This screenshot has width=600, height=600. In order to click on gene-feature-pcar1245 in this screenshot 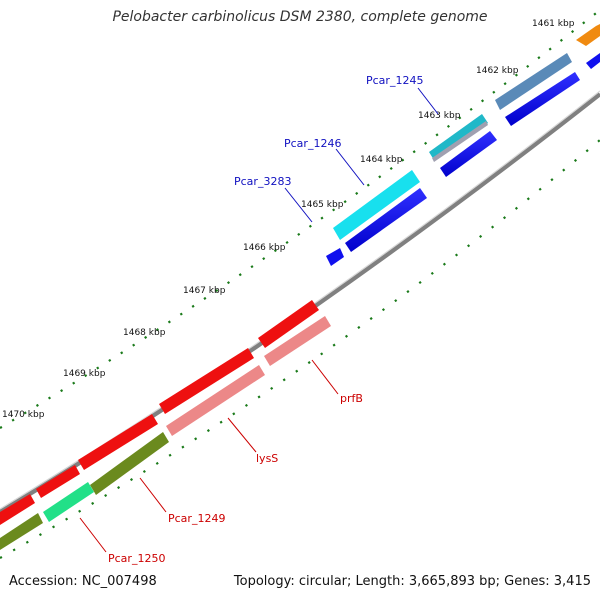, I will do `click(458, 137)`.